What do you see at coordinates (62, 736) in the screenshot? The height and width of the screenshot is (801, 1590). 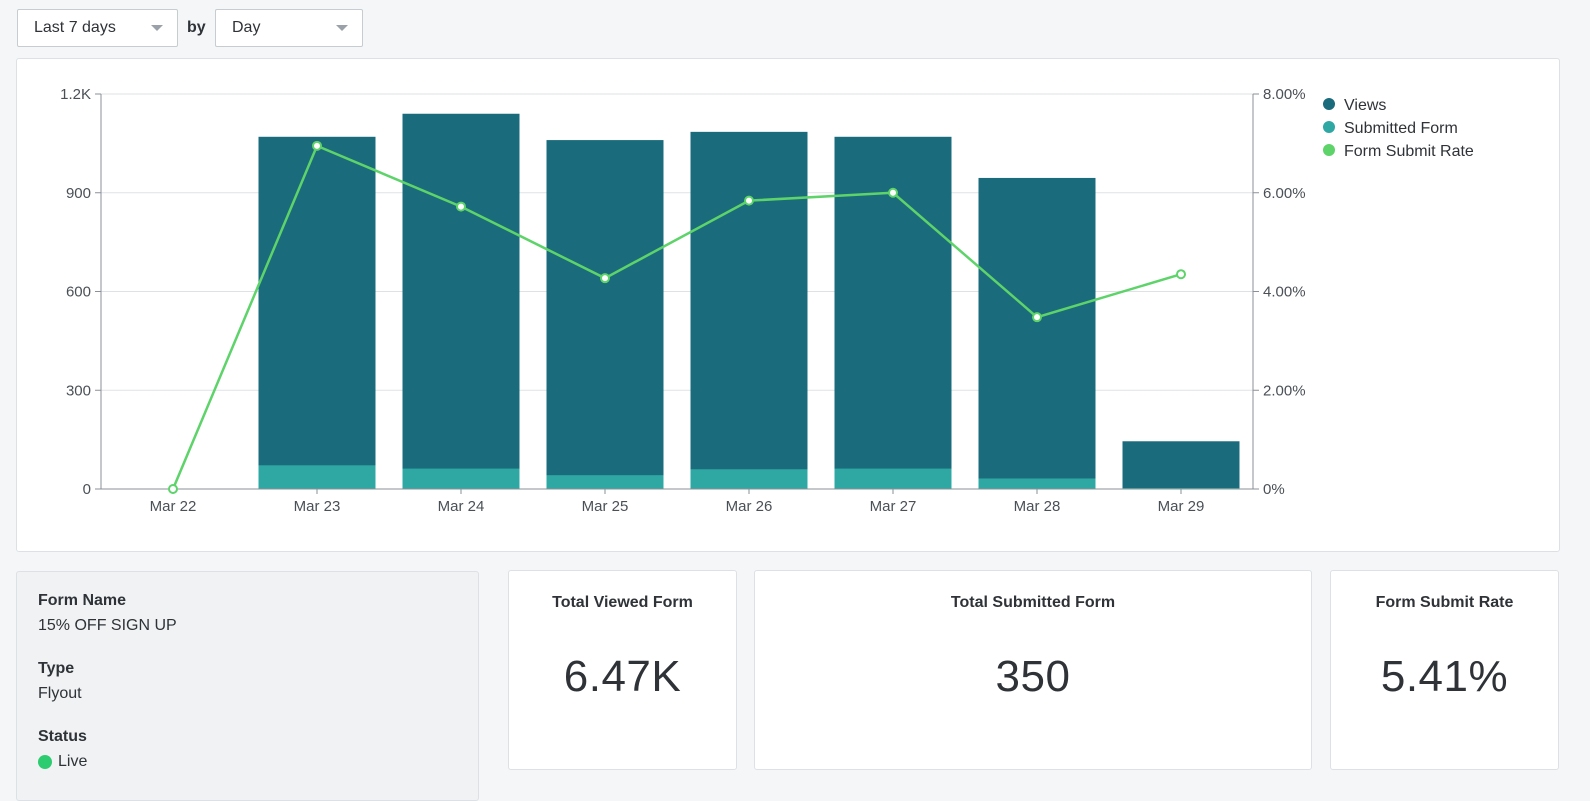 I see `status-label: Status` at bounding box center [62, 736].